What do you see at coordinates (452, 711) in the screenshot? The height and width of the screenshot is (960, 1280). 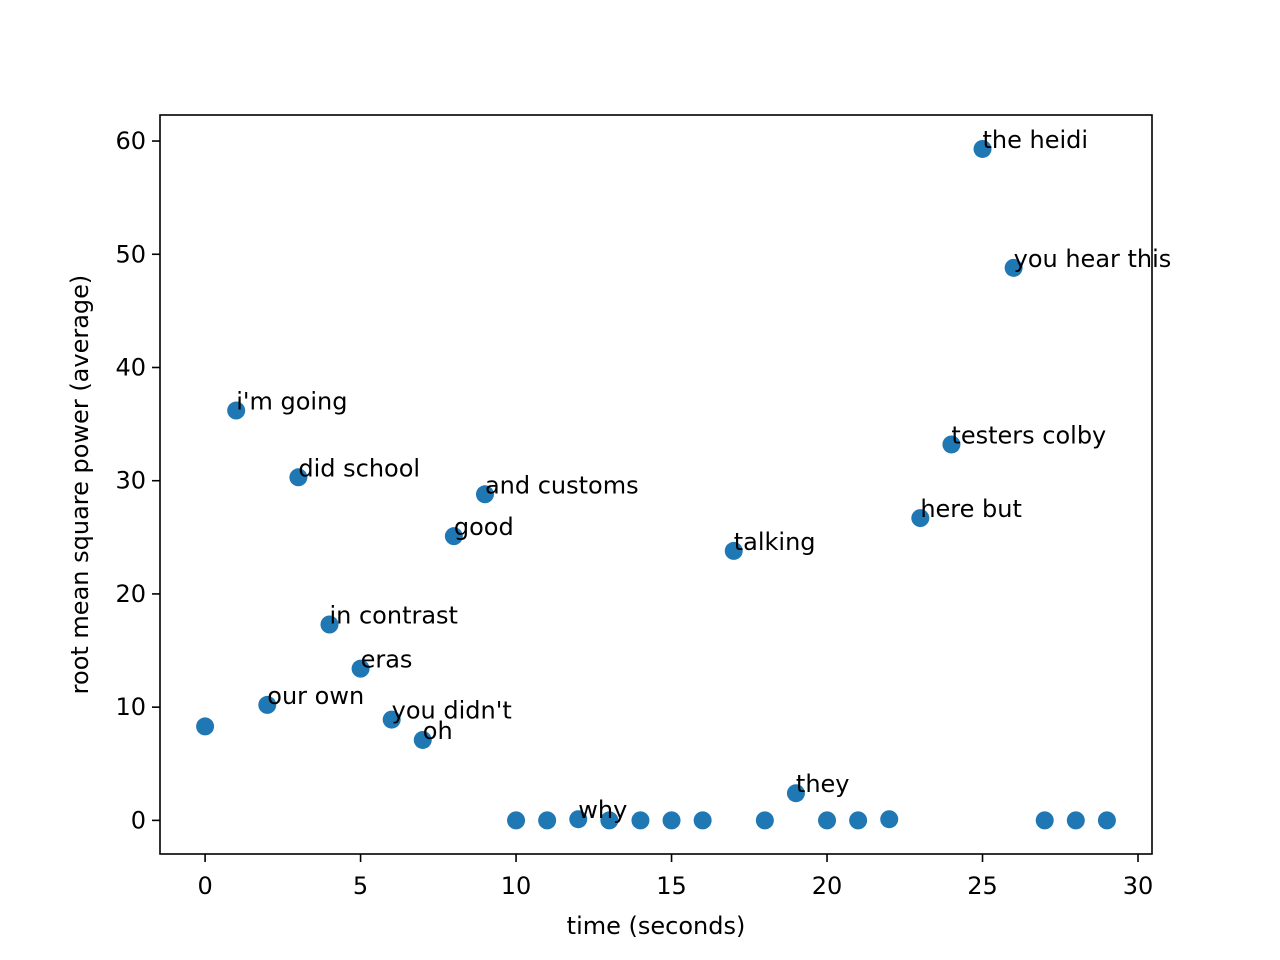 I see `data-point-label: you didn't` at bounding box center [452, 711].